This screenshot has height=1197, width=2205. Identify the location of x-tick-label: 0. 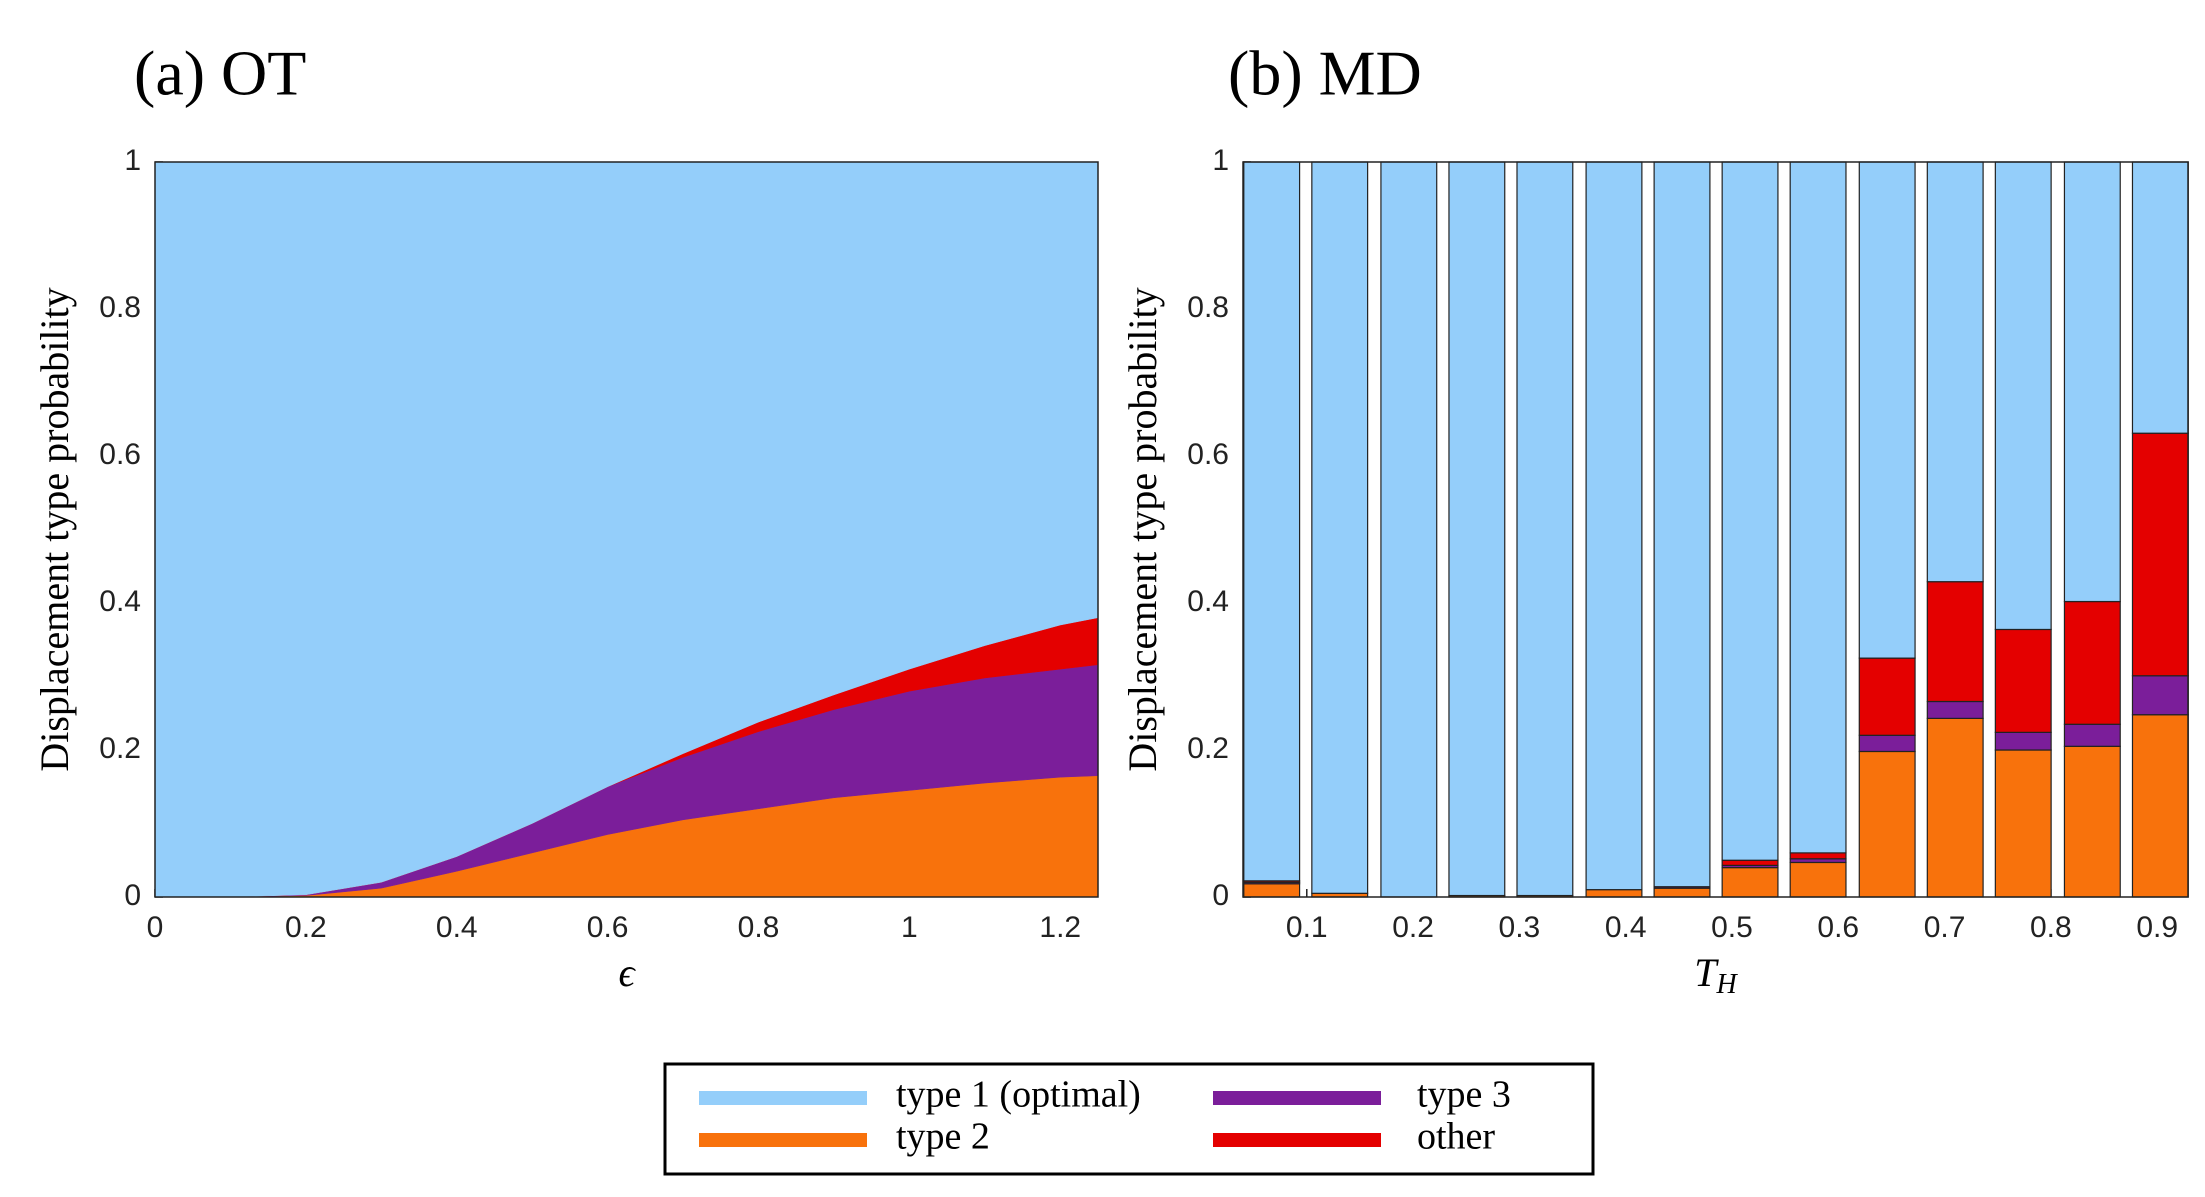
(155, 927).